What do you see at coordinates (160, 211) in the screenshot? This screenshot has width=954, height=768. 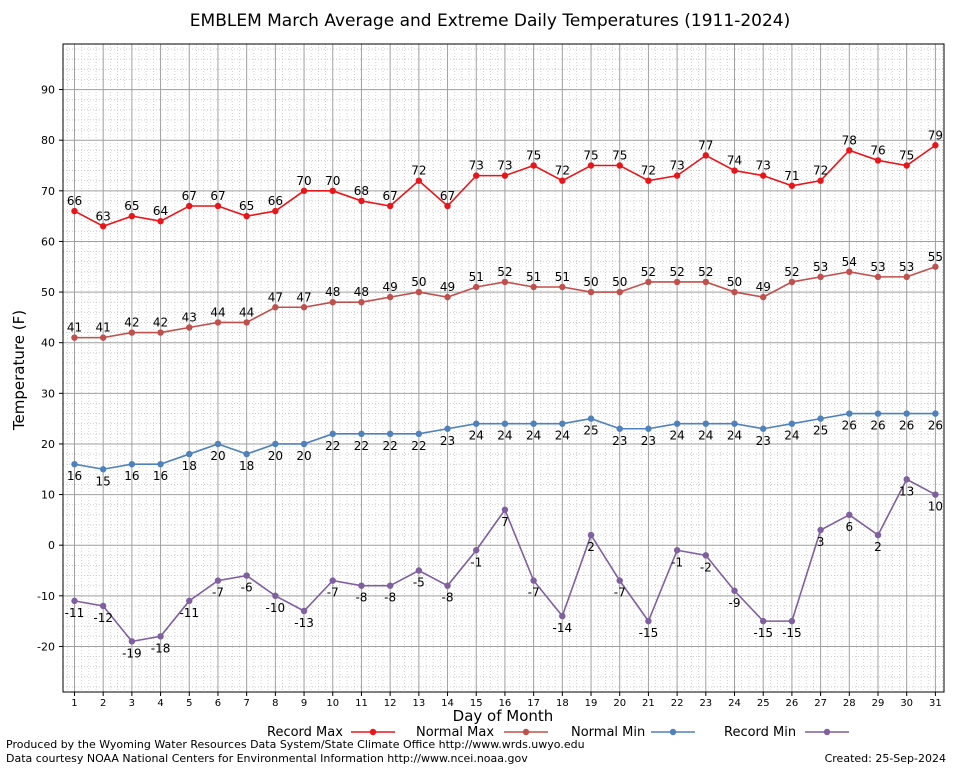 I see `record-max-data-label: 64` at bounding box center [160, 211].